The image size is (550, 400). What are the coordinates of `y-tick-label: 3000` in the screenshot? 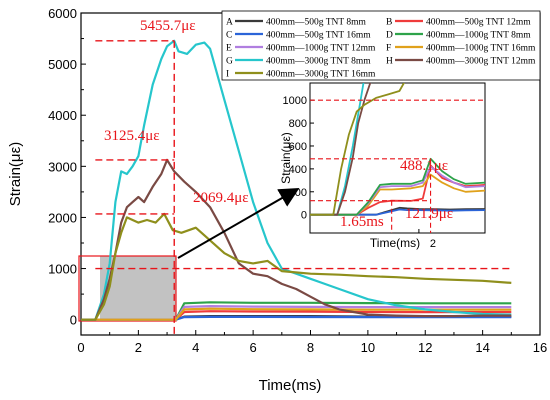 It's located at (62, 166).